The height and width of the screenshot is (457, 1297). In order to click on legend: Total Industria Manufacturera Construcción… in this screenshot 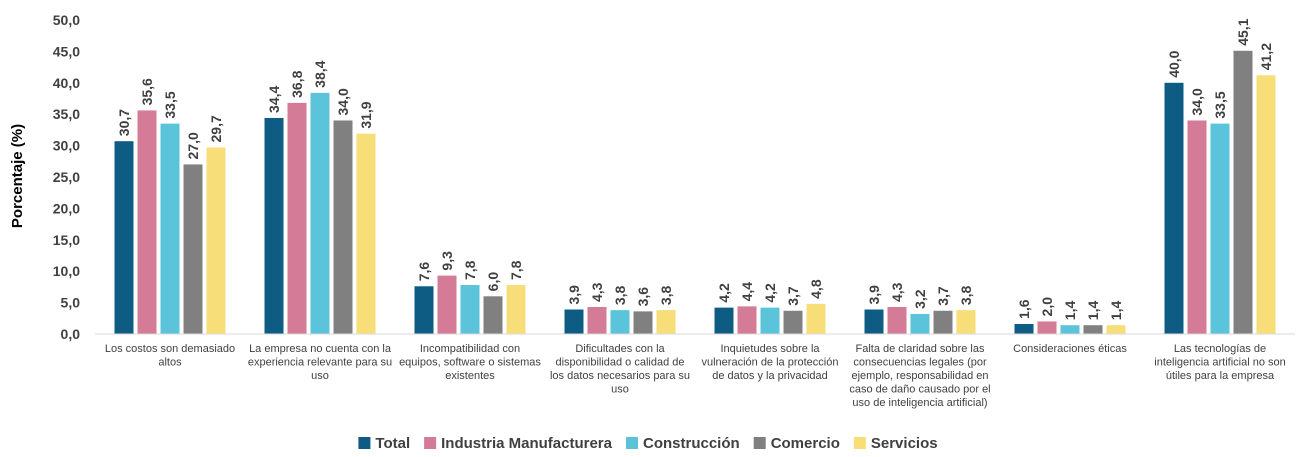, I will do `click(648, 443)`.